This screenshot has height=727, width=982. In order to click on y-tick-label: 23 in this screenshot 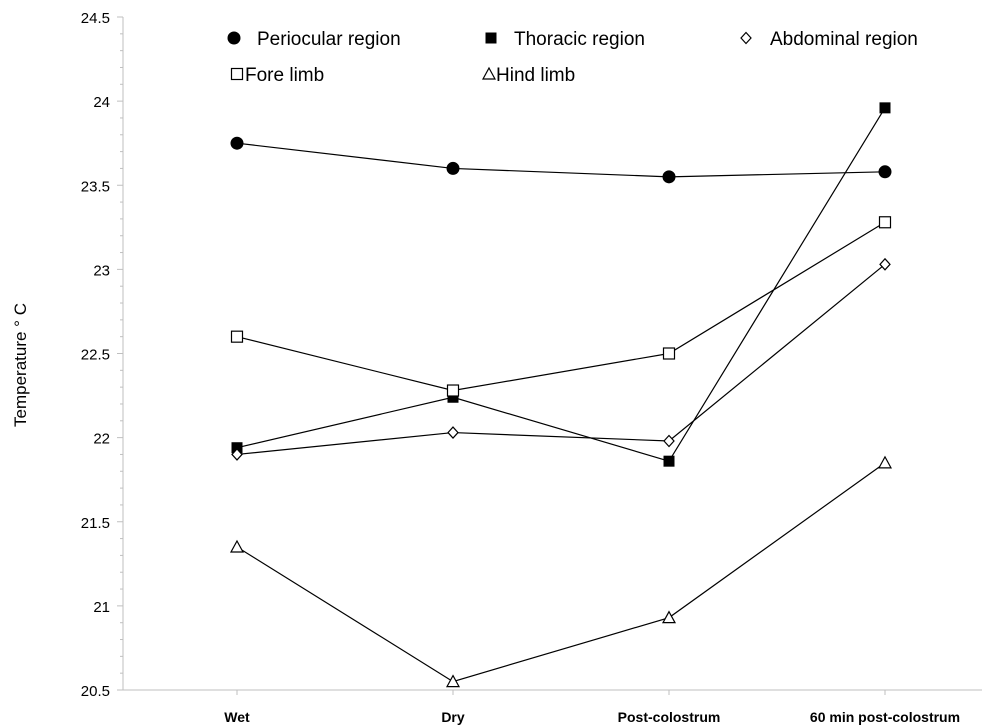, I will do `click(101, 270)`.